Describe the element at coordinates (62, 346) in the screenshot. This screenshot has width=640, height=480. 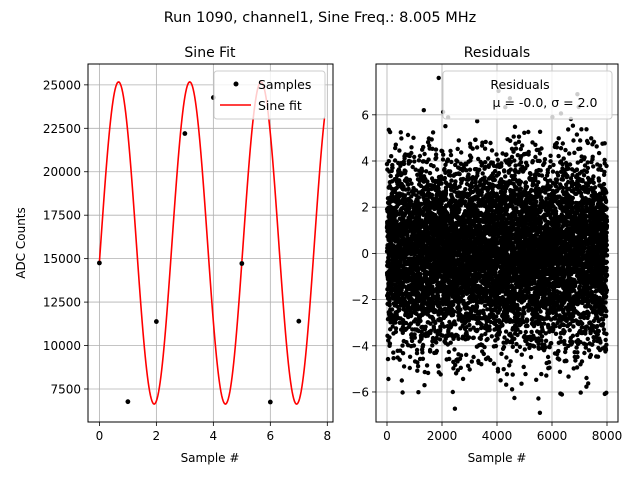
I see `sine-fit-y-tick-label: 10000` at that location.